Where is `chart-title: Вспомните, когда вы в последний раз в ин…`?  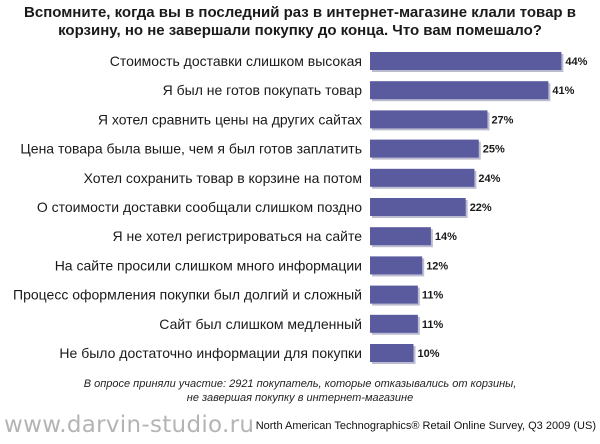
chart-title: Вспомните, когда вы в последний раз в ин… is located at coordinates (300, 22).